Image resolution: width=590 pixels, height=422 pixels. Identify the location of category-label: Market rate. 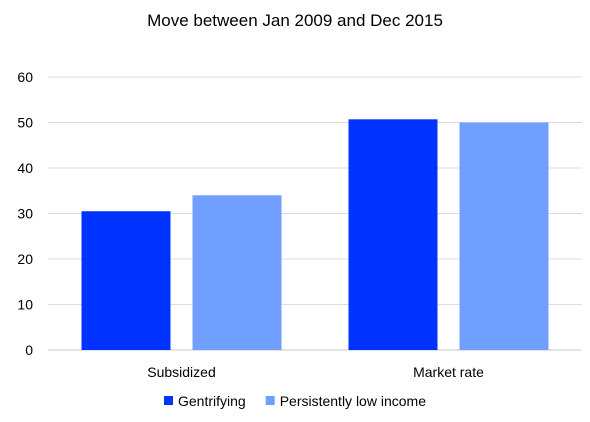
(448, 372).